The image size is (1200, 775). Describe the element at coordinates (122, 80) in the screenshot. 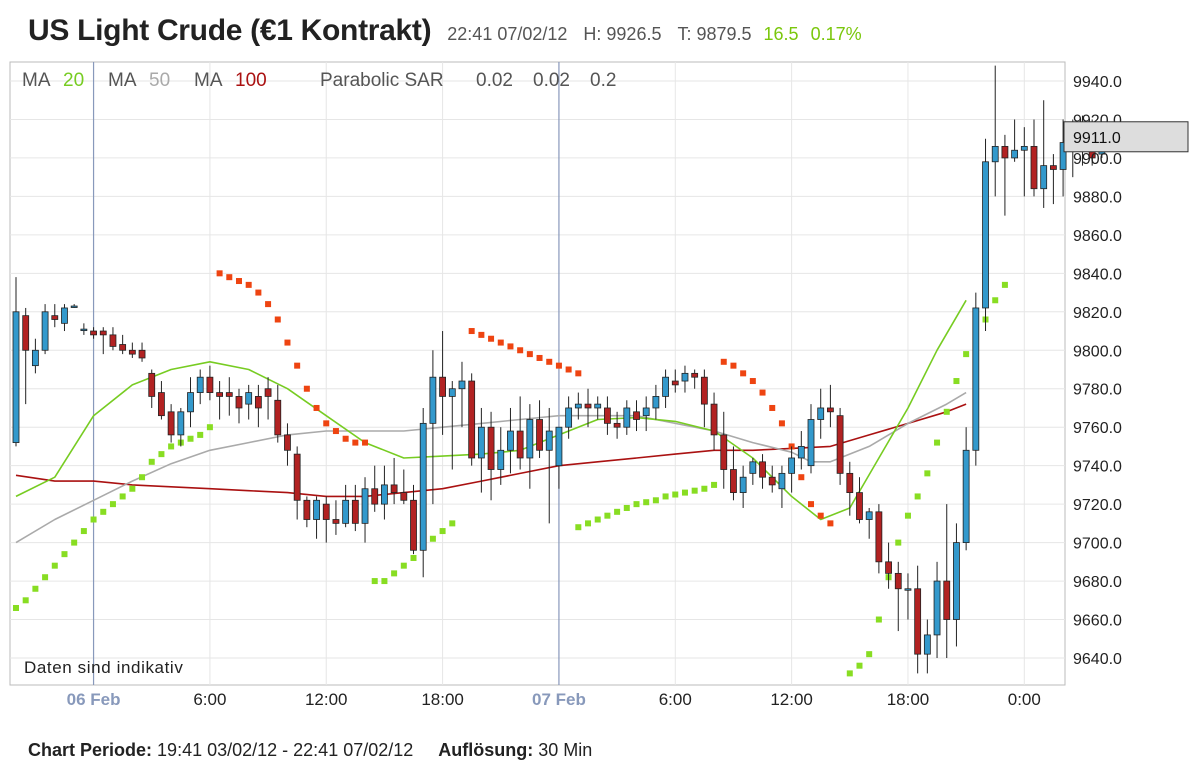

I see `legend-ma50-label: MA` at that location.